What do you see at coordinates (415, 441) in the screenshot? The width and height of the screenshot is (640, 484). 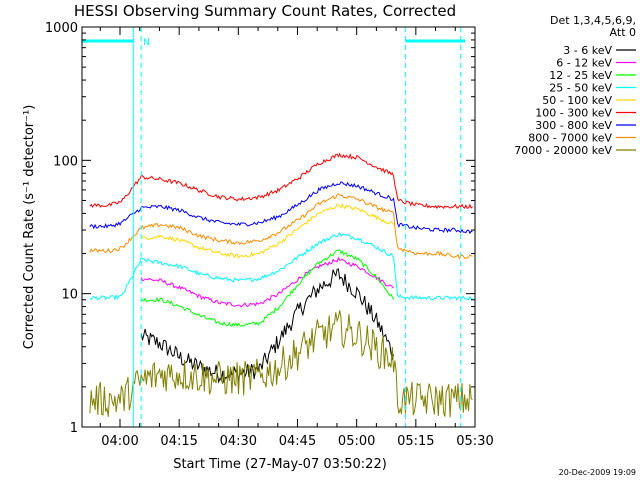 I see `x-tick-label: 05:15` at bounding box center [415, 441].